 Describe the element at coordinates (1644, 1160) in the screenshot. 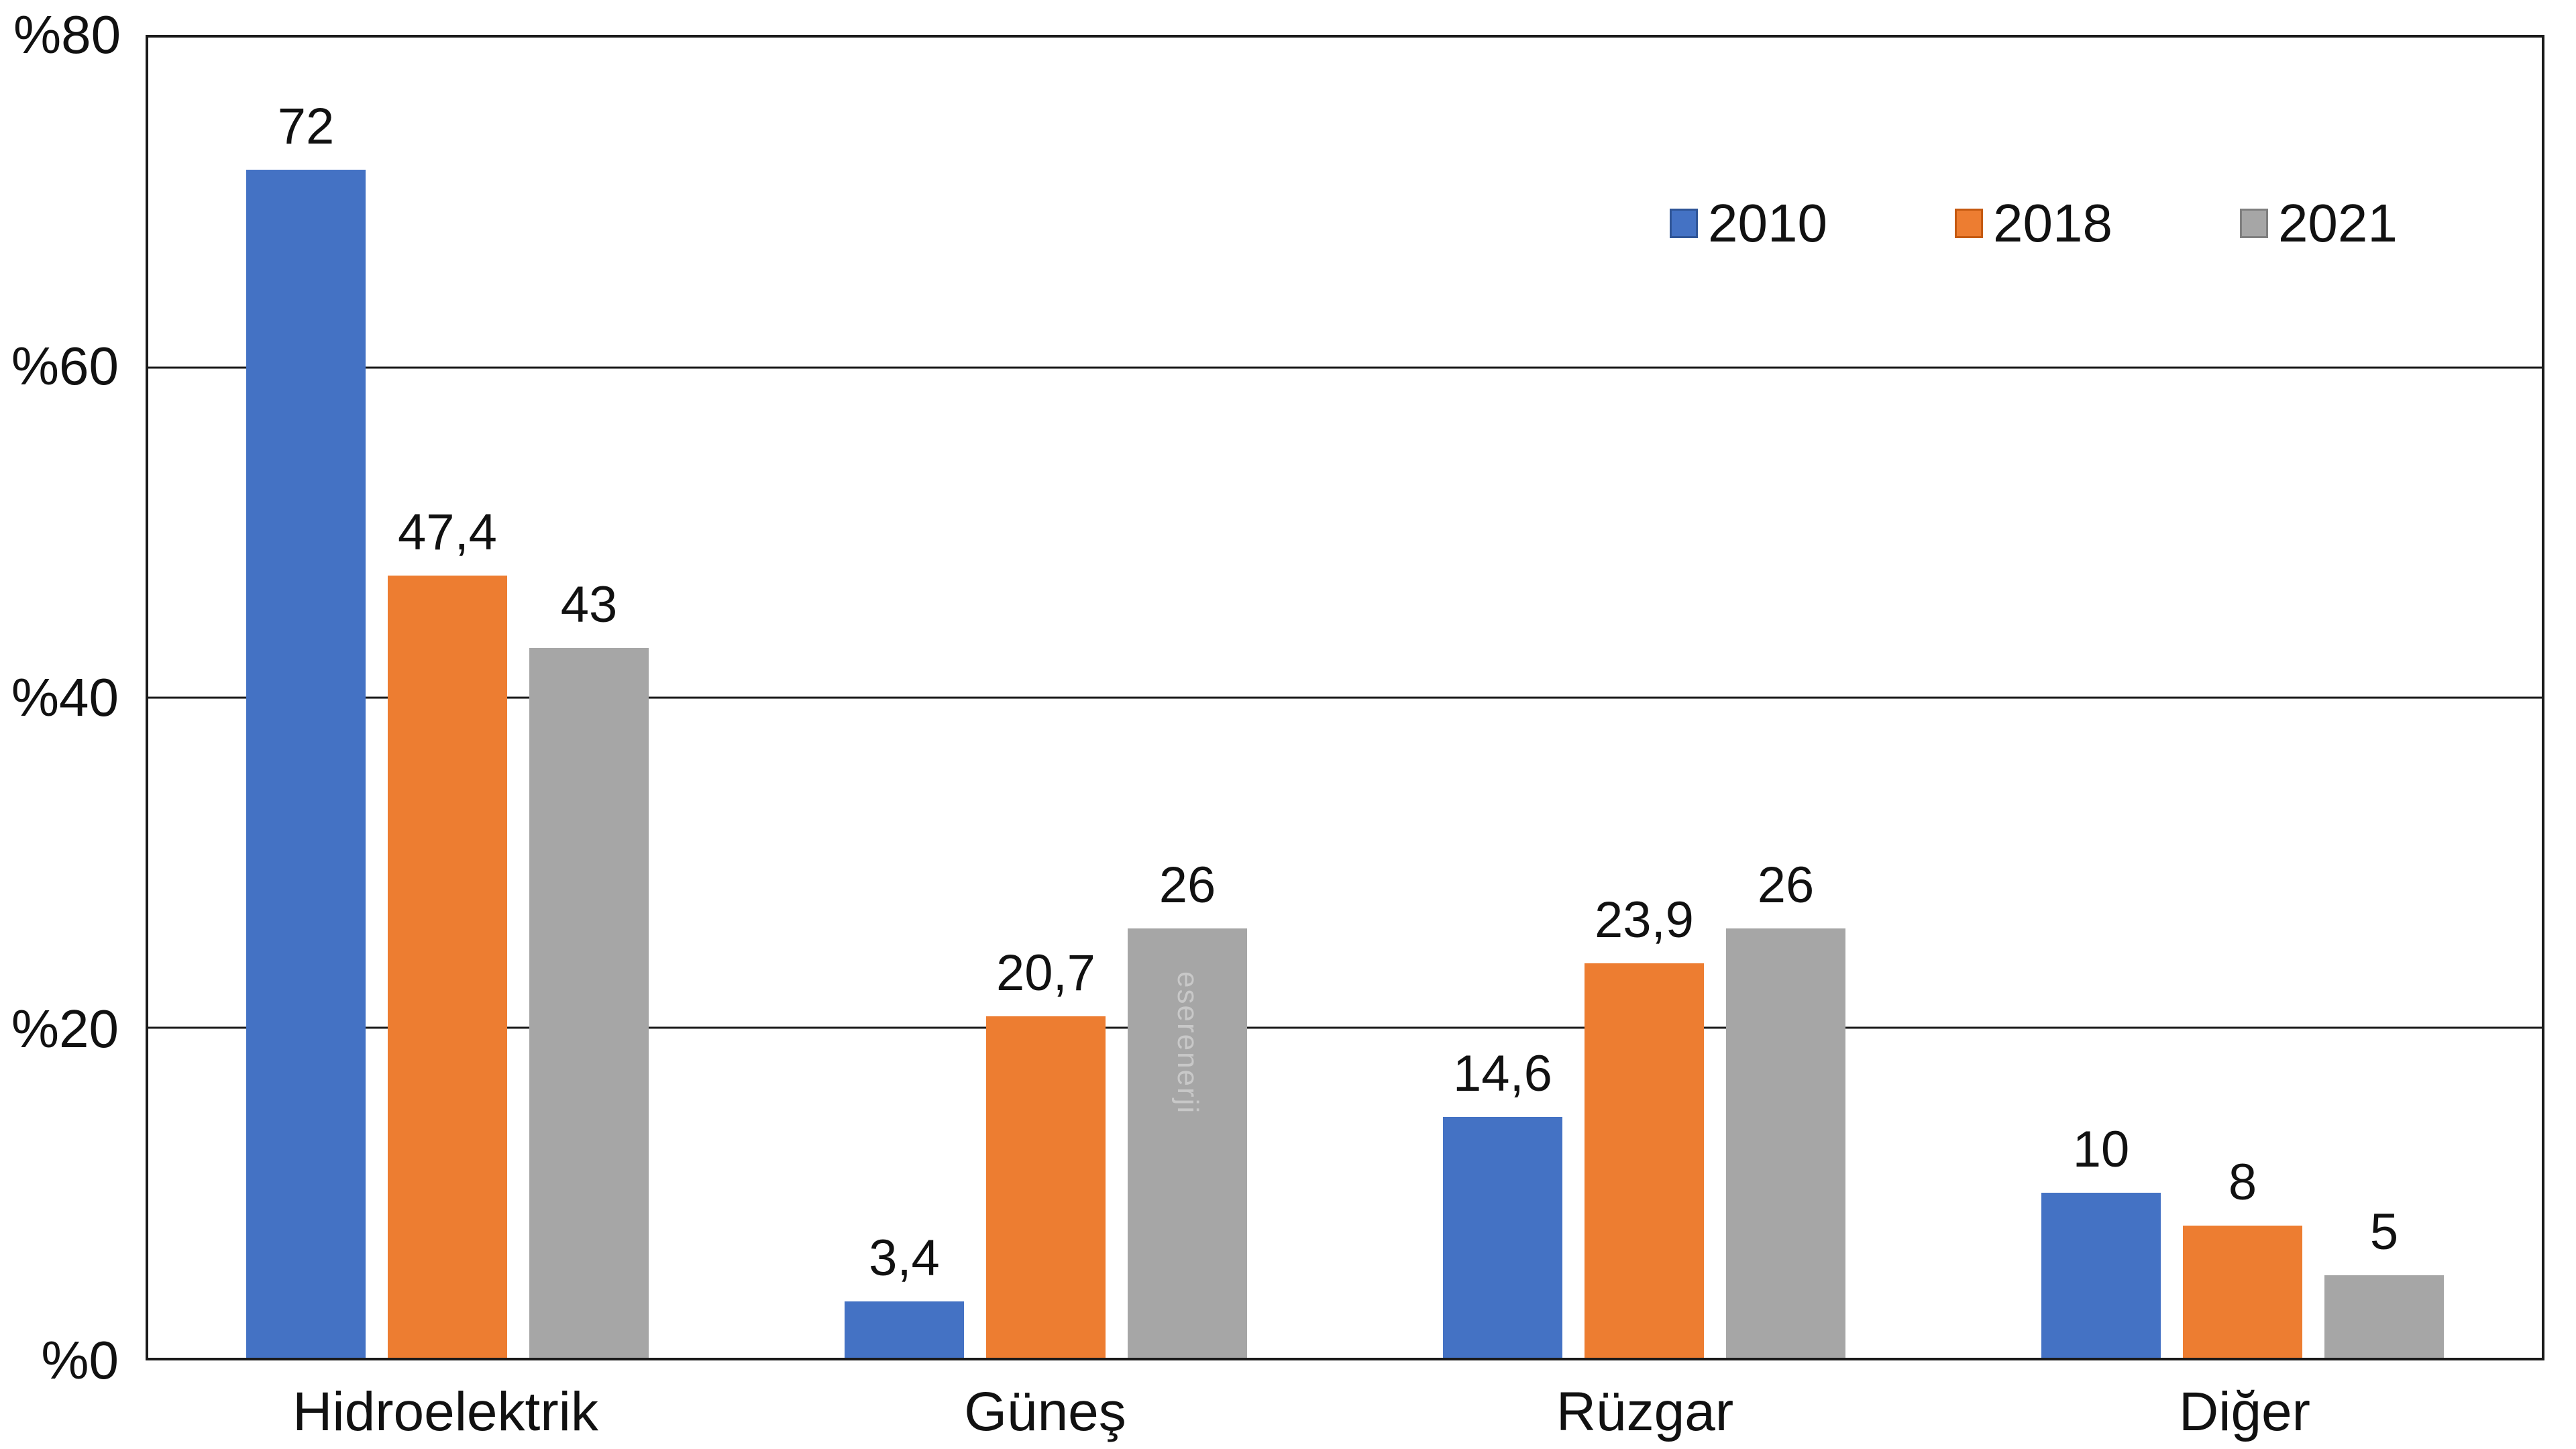

I see `bar-2018-ruzgar` at that location.